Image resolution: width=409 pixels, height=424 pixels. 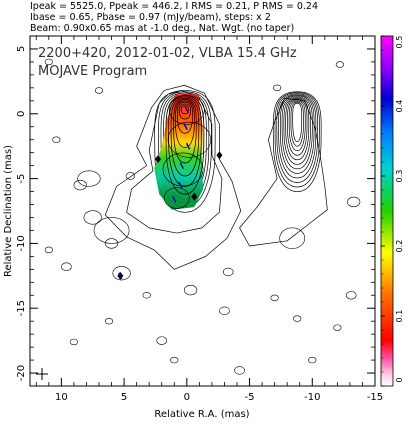 What do you see at coordinates (21, 114) in the screenshot?
I see `y-tick-label: 0` at bounding box center [21, 114].